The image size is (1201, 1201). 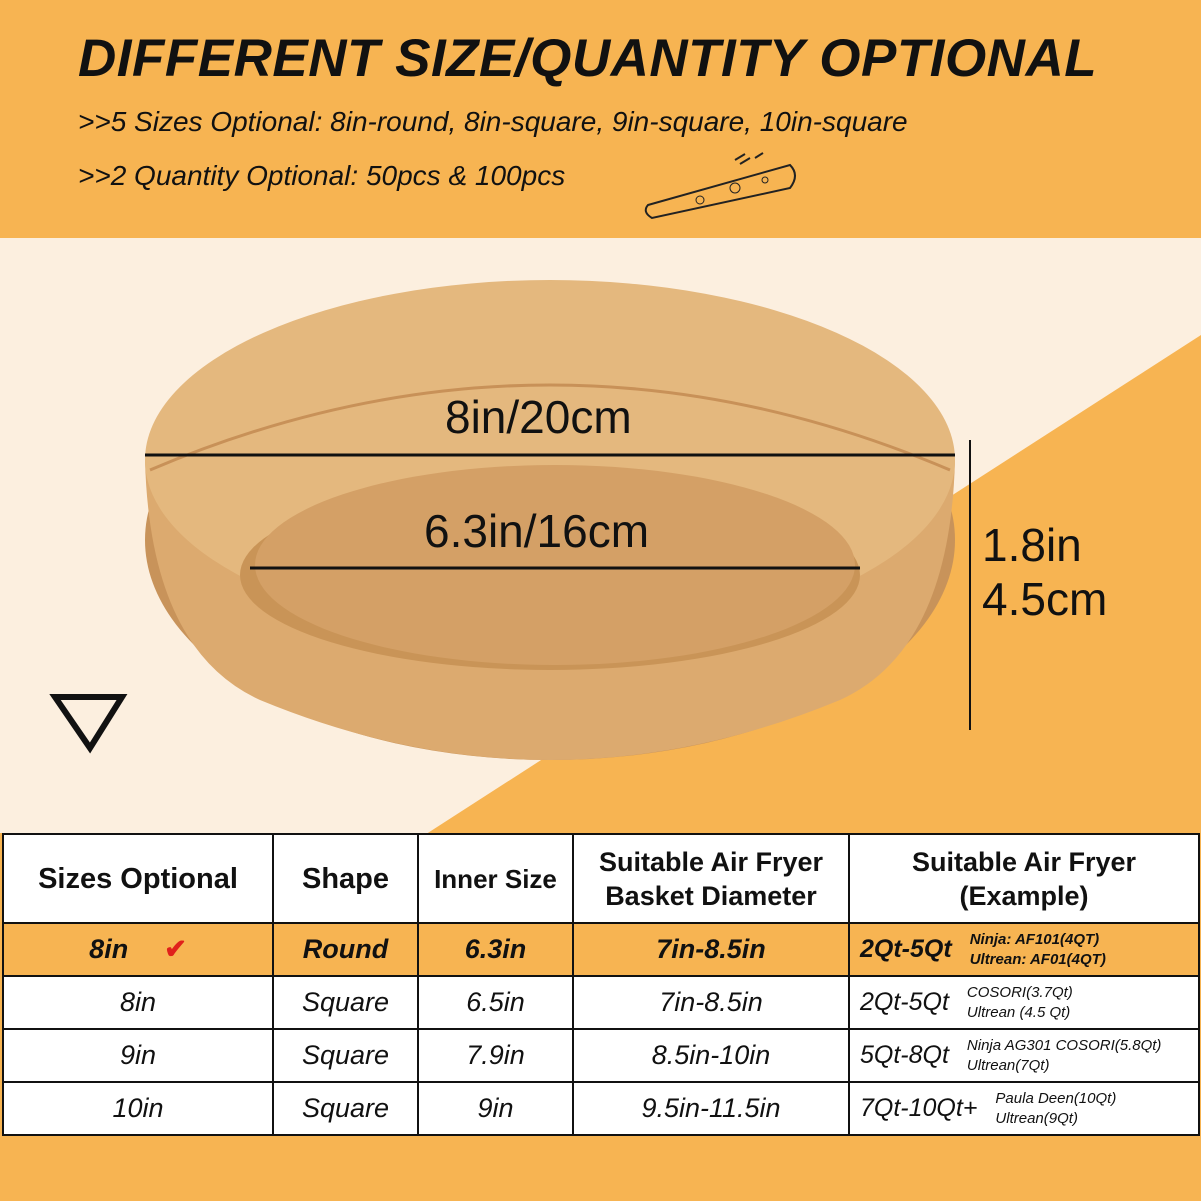 What do you see at coordinates (1037, 959) in the screenshot?
I see `model-2: Ultrean: AF01(4QT)` at bounding box center [1037, 959].